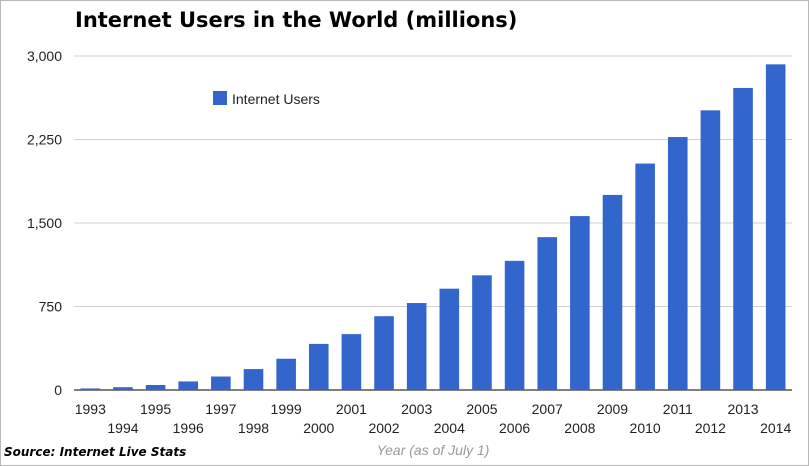 Image resolution: width=809 pixels, height=466 pixels. Describe the element at coordinates (220, 409) in the screenshot. I see `x-tick-label: 1997` at that location.